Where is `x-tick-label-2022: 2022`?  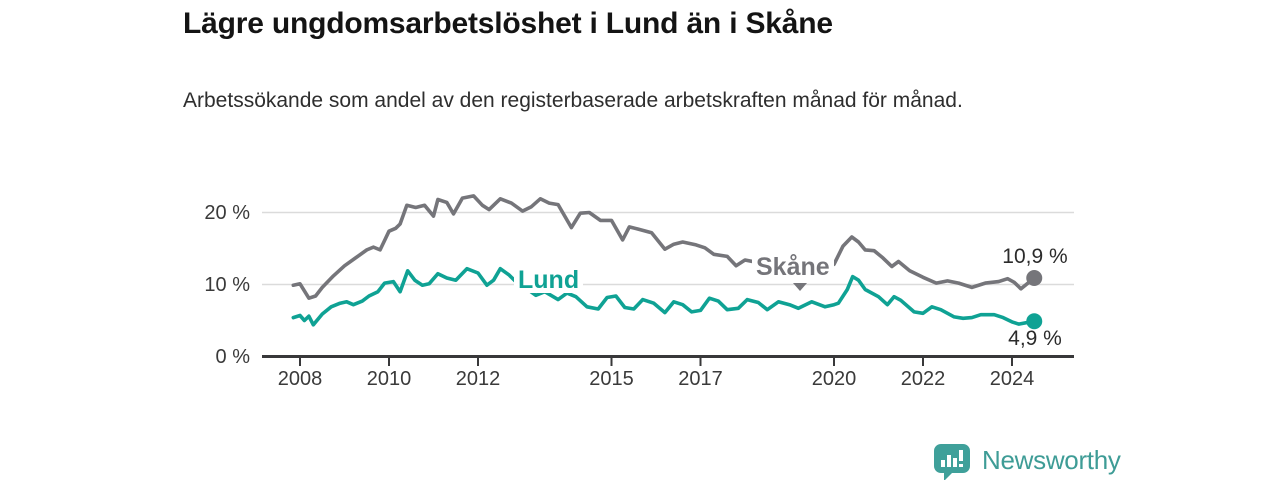
x-tick-label-2022: 2022 is located at coordinates (923, 379).